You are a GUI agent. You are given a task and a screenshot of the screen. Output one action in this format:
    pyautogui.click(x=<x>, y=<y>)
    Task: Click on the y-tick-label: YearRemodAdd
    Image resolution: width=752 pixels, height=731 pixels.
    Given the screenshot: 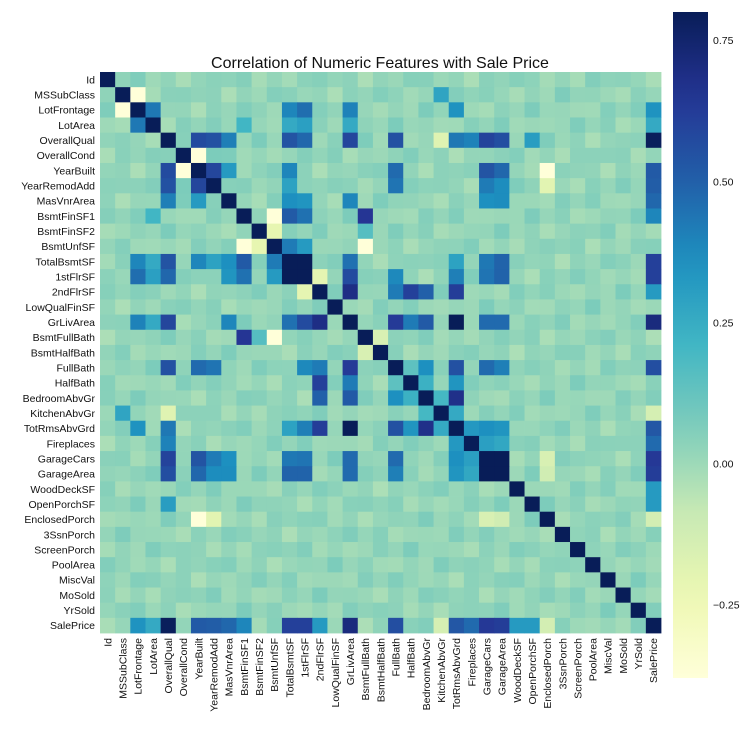 What is the action you would take?
    pyautogui.click(x=58, y=187)
    